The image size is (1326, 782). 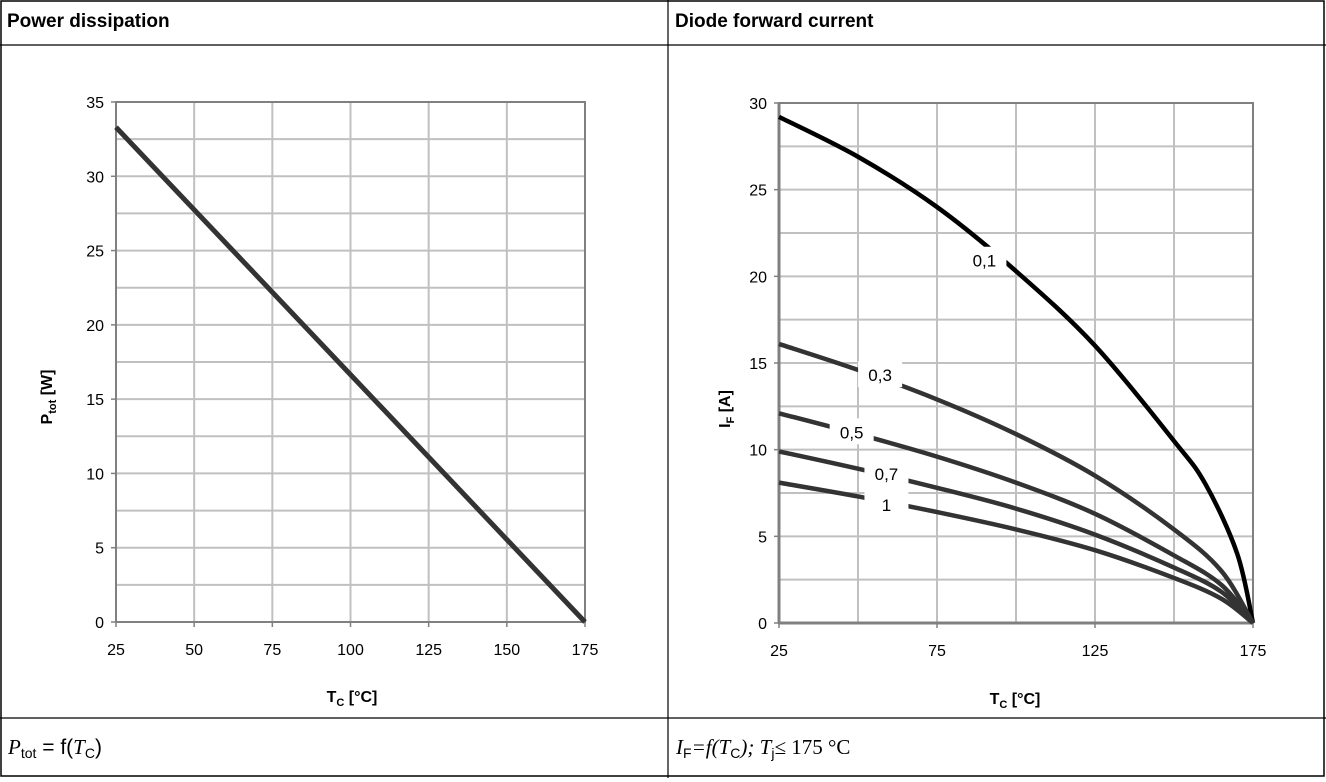 I want to click on caption-right: IF=f(TC); Tj≤ 175 °C, so click(x=997, y=747).